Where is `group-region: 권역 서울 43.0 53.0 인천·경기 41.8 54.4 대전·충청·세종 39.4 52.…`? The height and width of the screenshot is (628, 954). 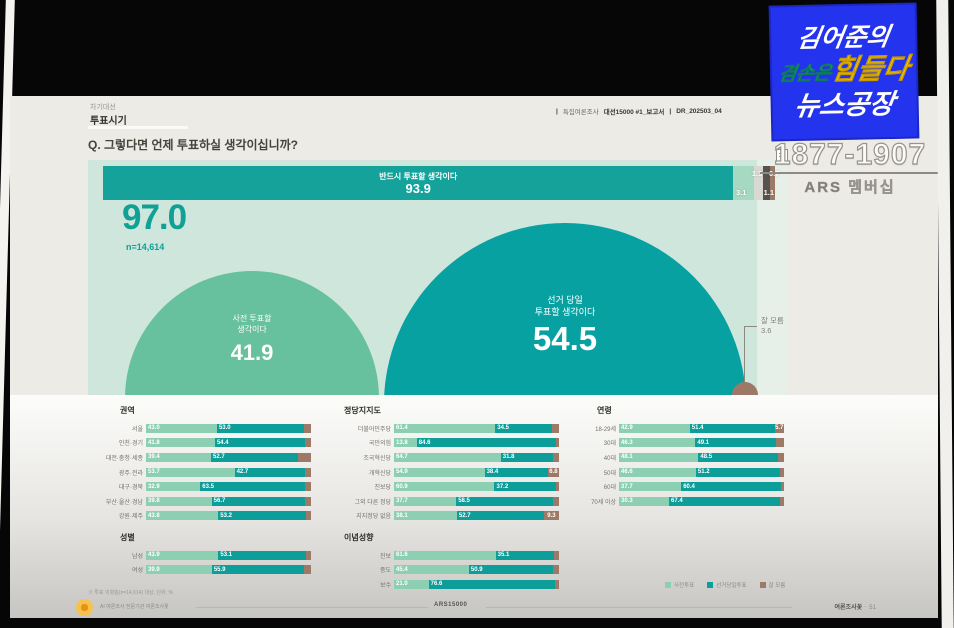 group-region: 권역 서울 43.0 53.0 인천·경기 41.8 54.4 대전·충청·세종 39.4 52.… is located at coordinates (200, 464).